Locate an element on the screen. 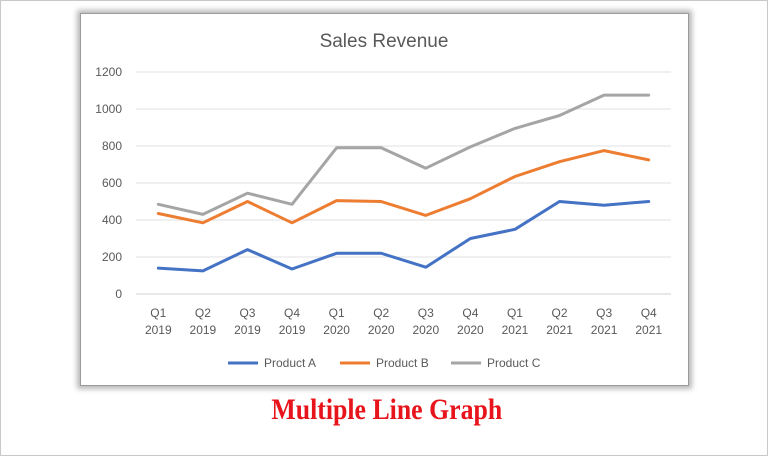 This screenshot has height=456, width=768. y-axis-ticks: 0 200 400 600 800 1000 1200 is located at coordinates (108, 183).